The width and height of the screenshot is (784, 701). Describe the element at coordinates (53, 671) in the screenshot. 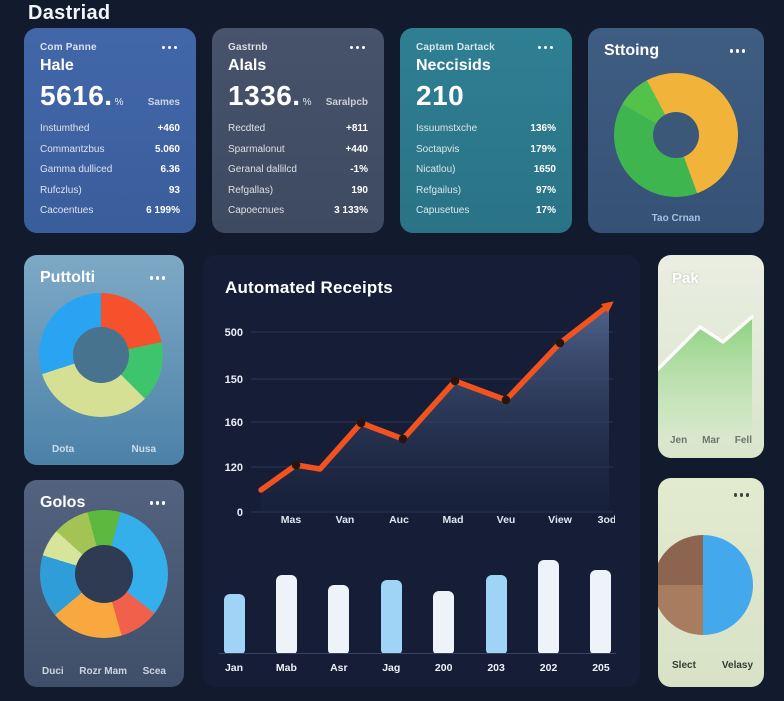

I see `chart-label: Duci` at that location.